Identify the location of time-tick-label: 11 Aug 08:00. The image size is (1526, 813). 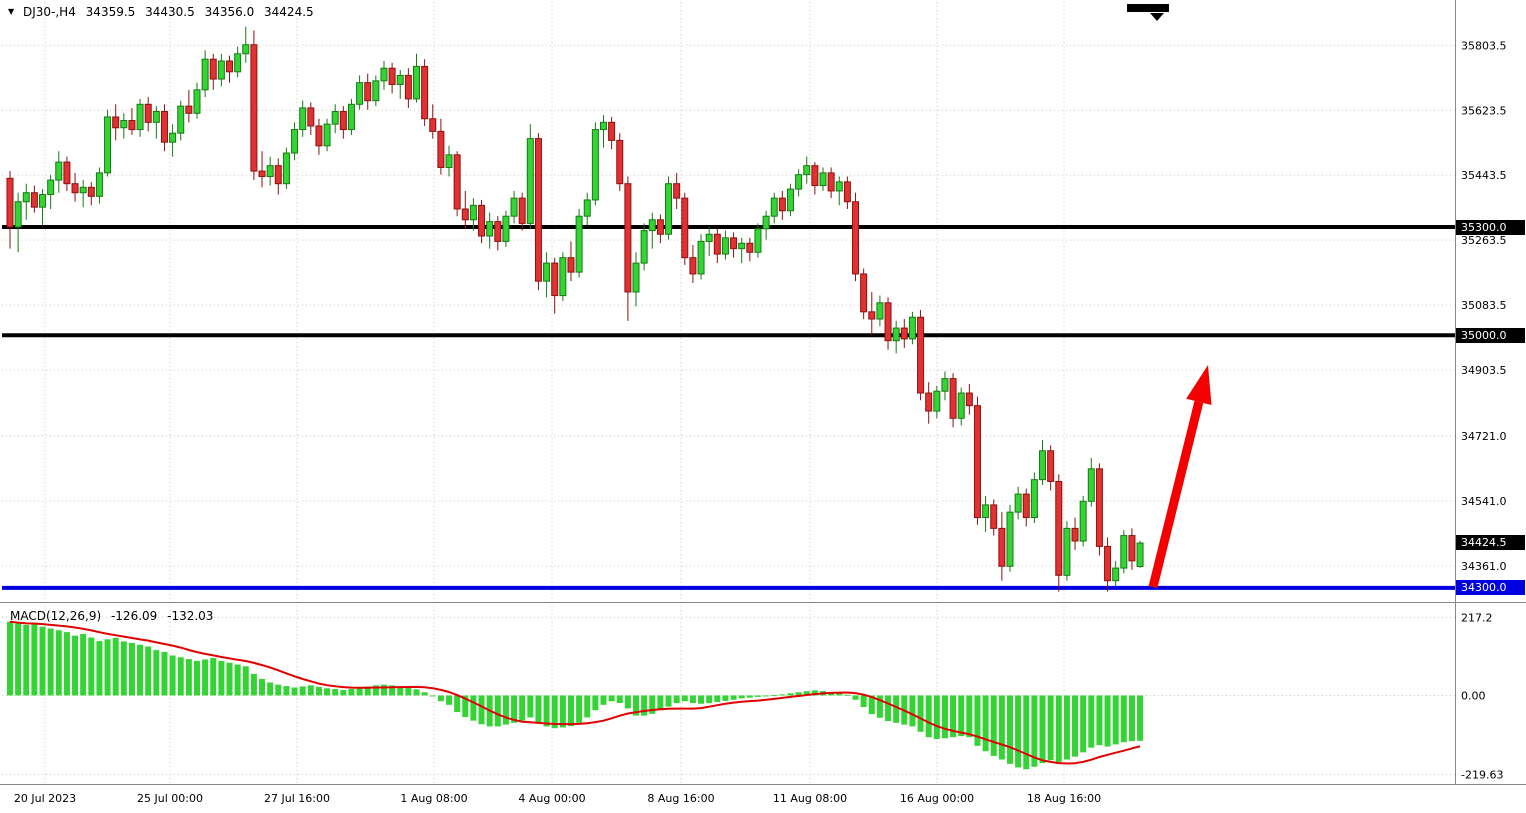
(810, 798).